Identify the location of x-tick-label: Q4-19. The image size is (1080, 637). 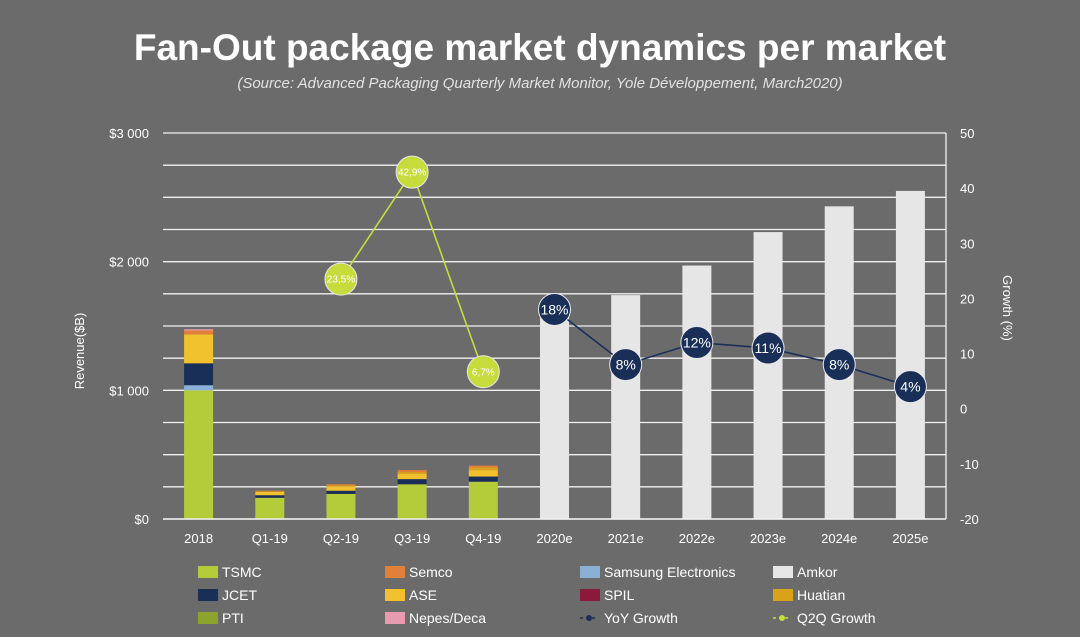
(483, 538).